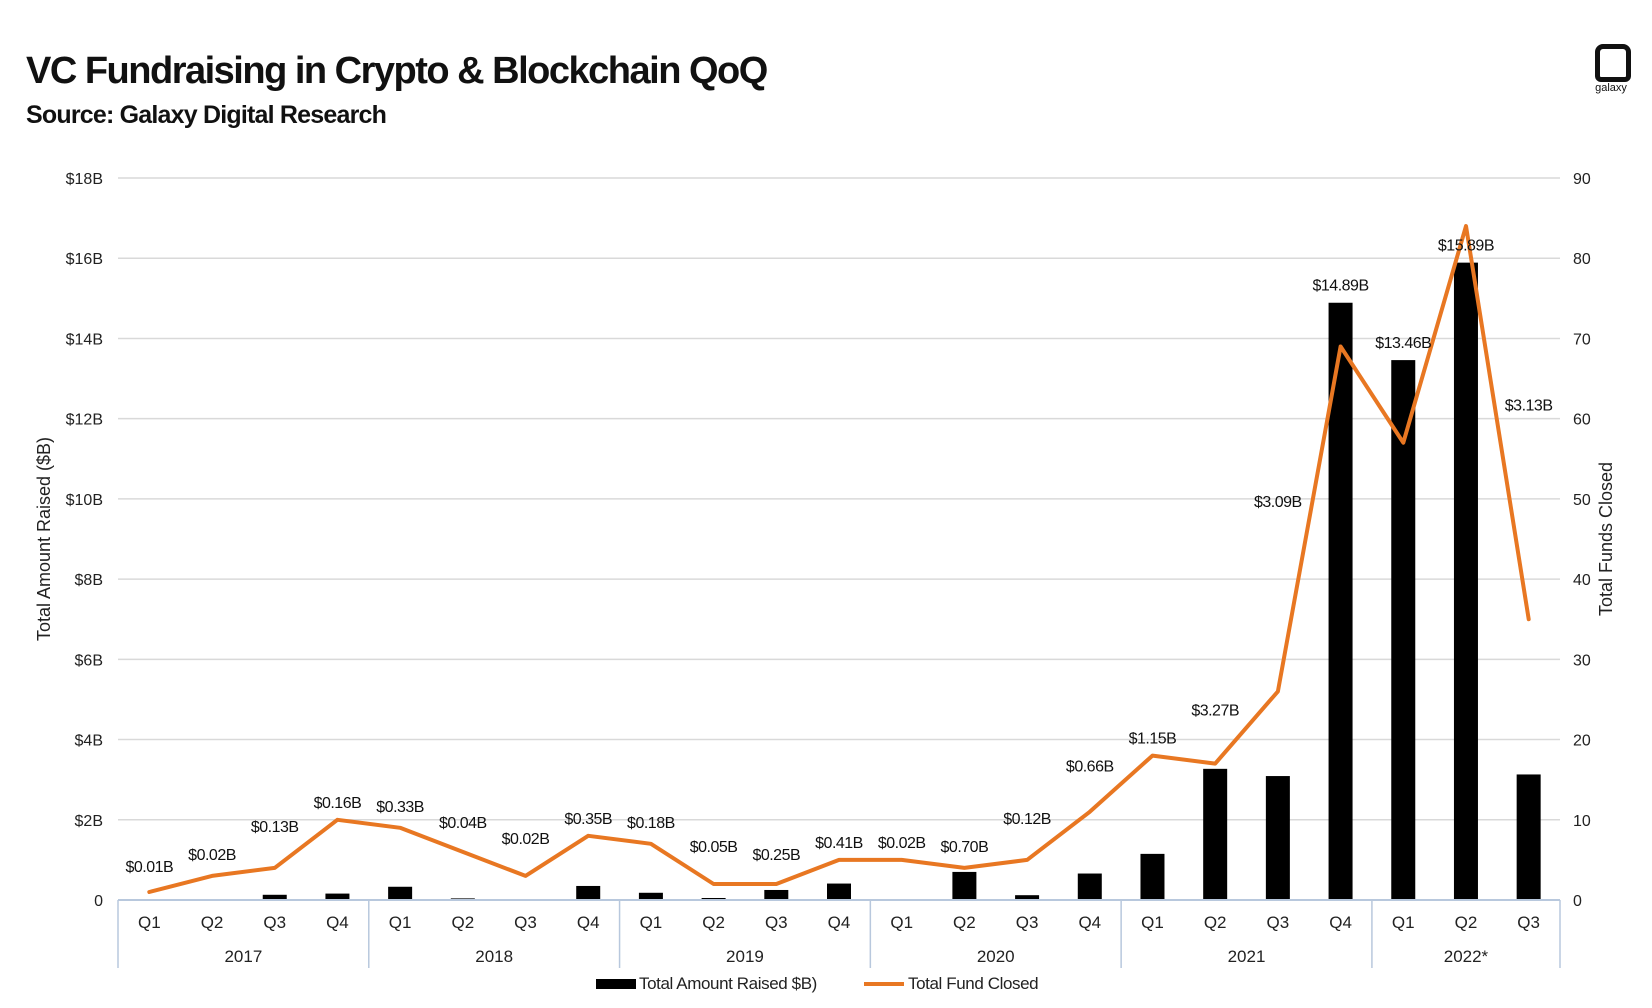 The height and width of the screenshot is (1008, 1652). I want to click on bar-data-label: $0.16B, so click(338, 803).